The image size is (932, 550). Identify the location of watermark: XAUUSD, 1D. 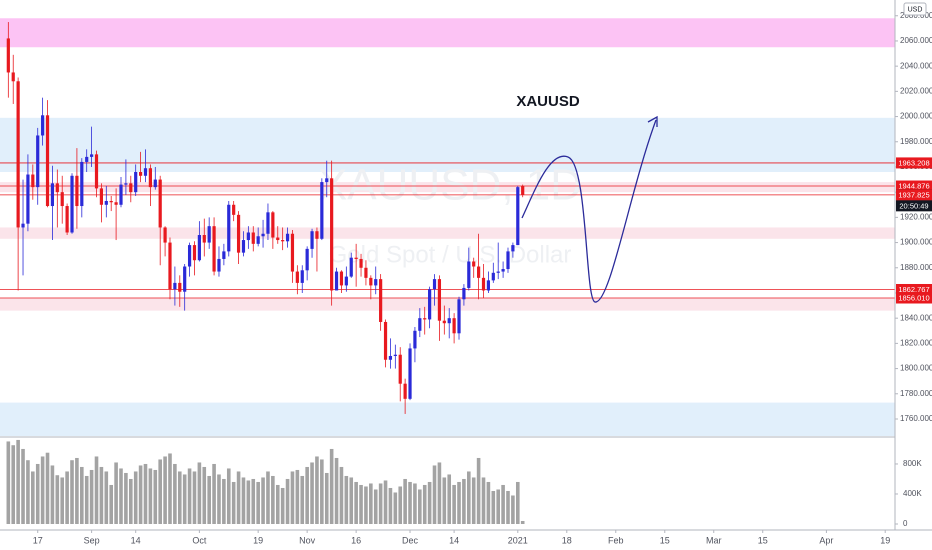
(450, 185).